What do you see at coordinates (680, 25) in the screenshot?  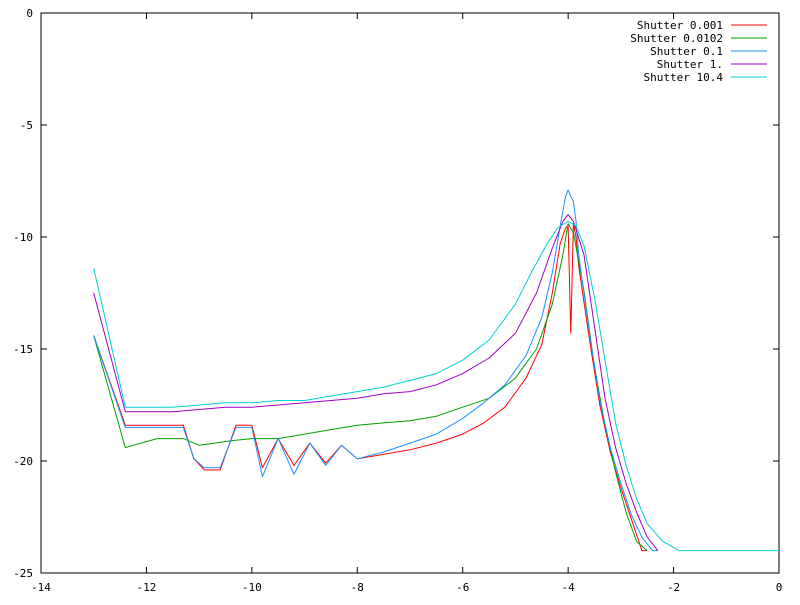 I see `legend-label: Shutter 0.001` at bounding box center [680, 25].